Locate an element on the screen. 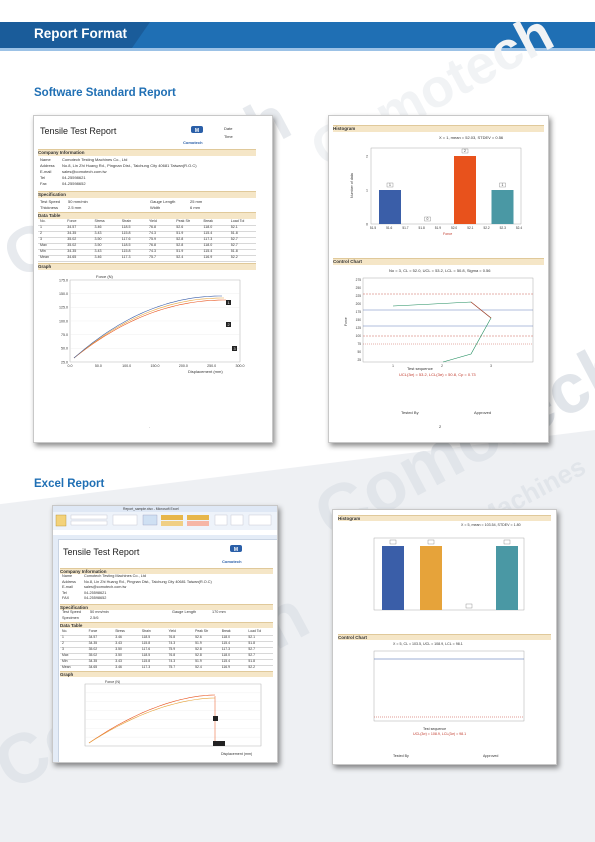 The height and width of the screenshot is (842, 595). ex-plot-area is located at coordinates (173, 715).